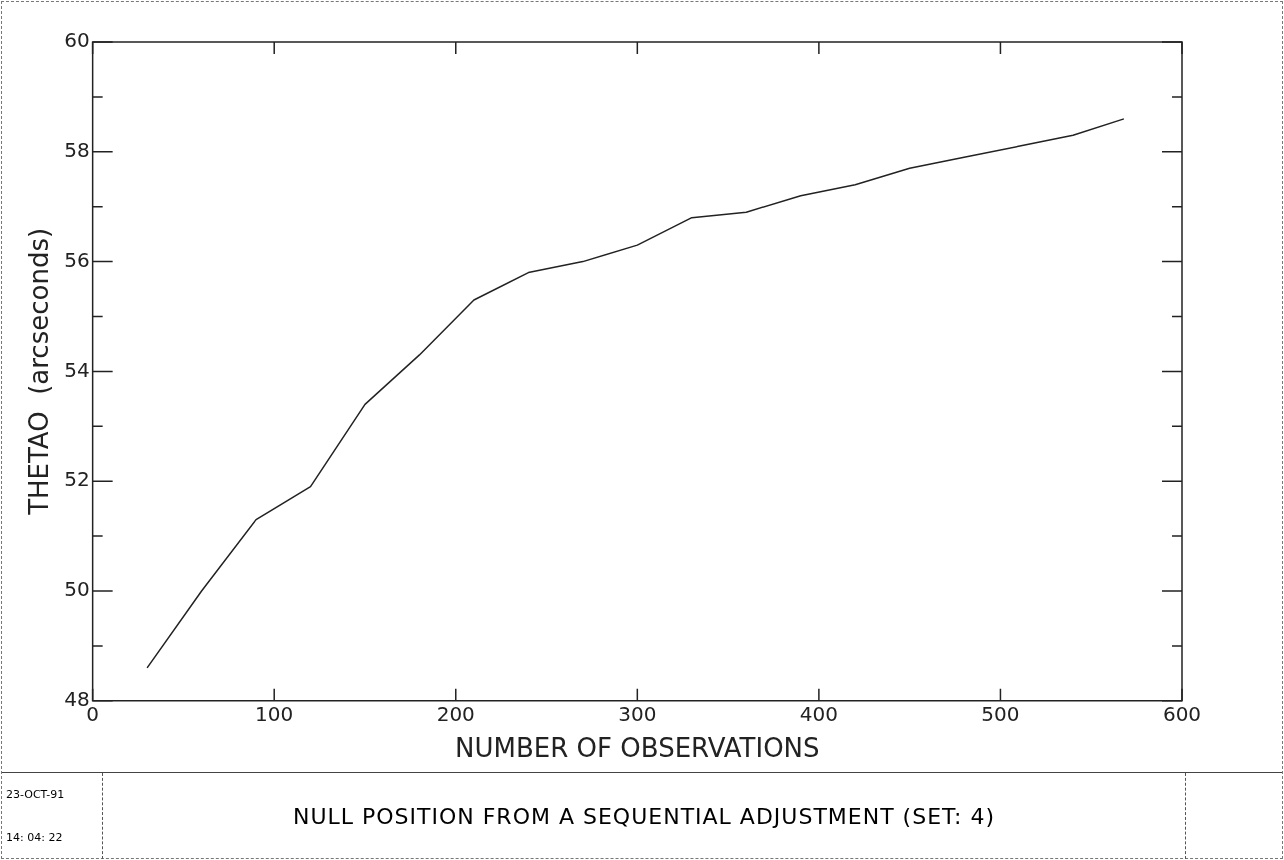 This screenshot has width=1284, height=860. I want to click on y-tick-label: 50, so click(77, 589).